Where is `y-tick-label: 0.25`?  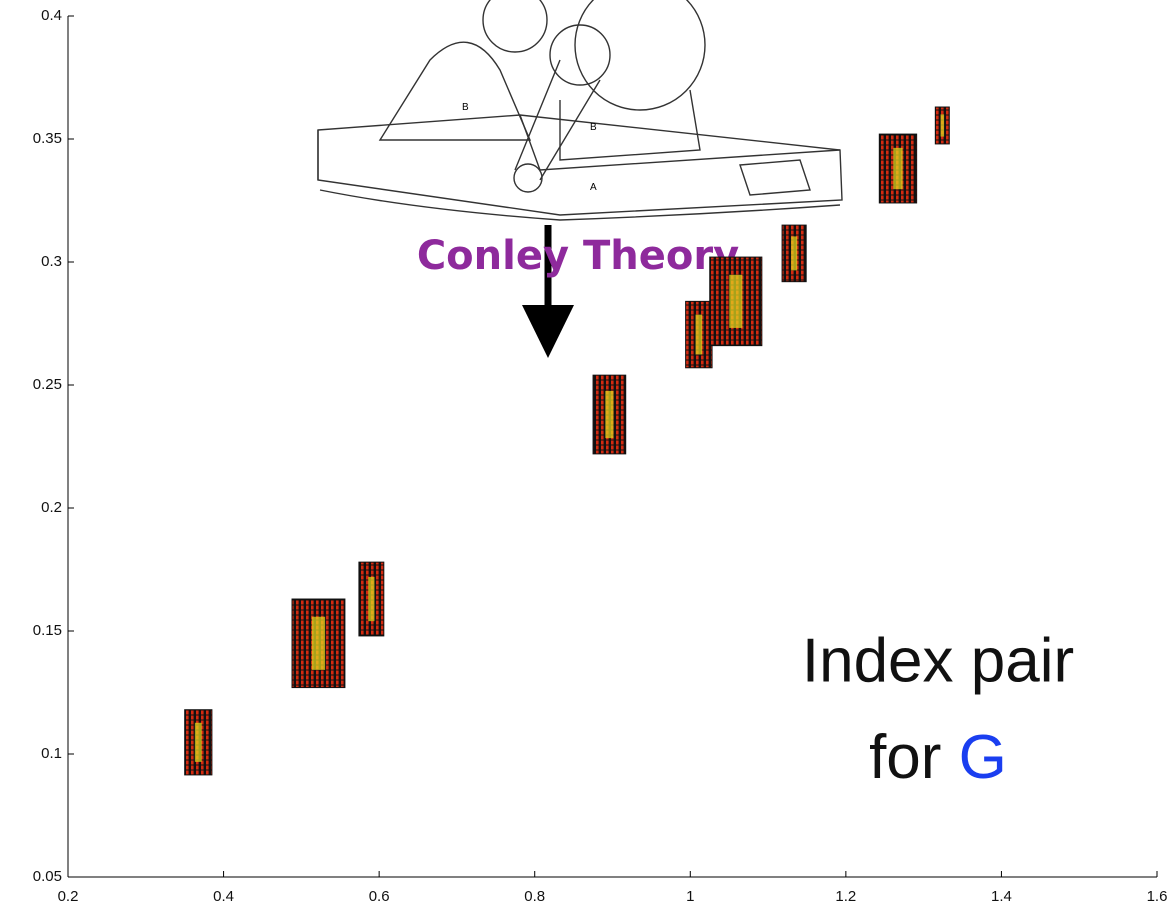
y-tick-label: 0.25 is located at coordinates (47, 384).